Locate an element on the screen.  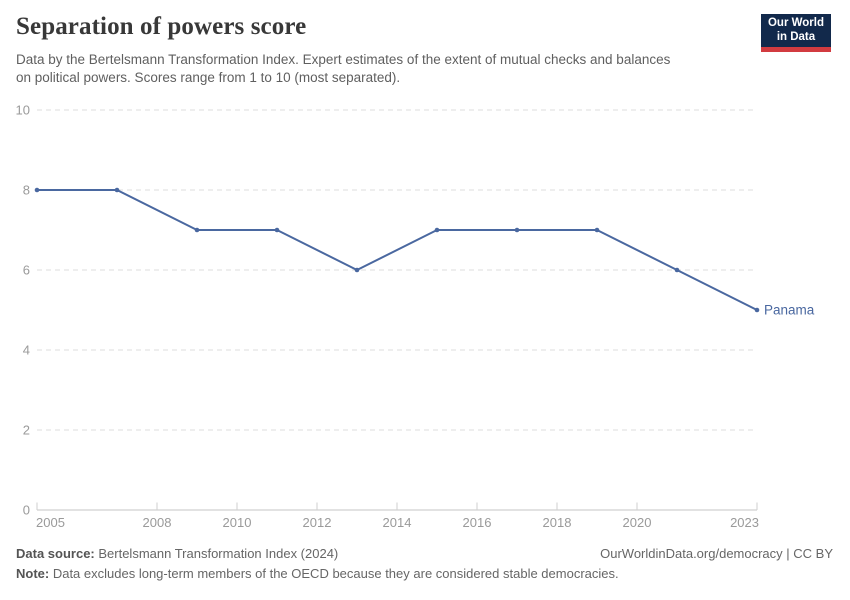
x-tick-label: 2016 is located at coordinates (477, 522).